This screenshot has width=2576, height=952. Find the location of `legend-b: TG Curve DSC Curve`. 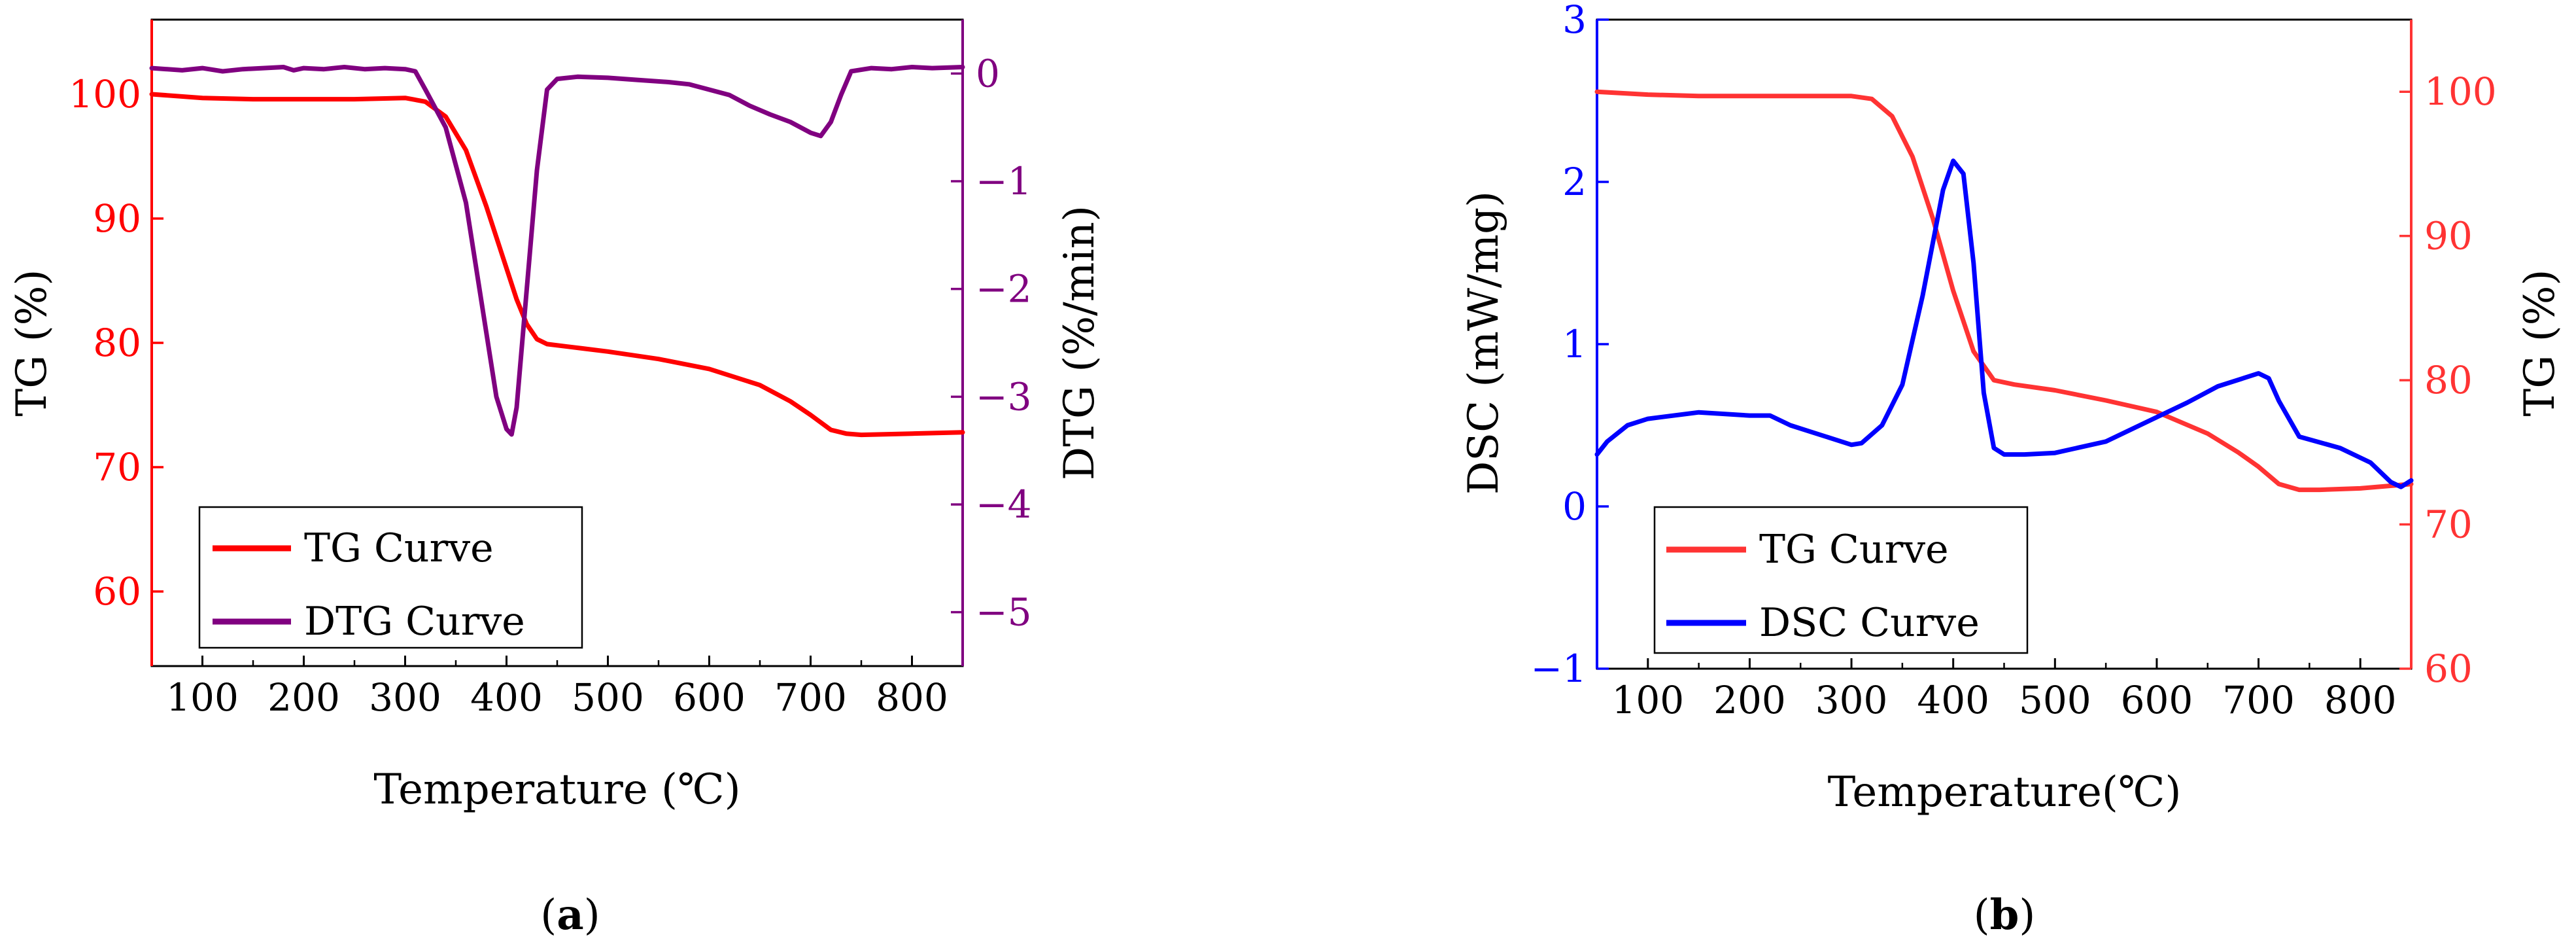

legend-b: TG Curve DSC Curve is located at coordinates (1841, 580).